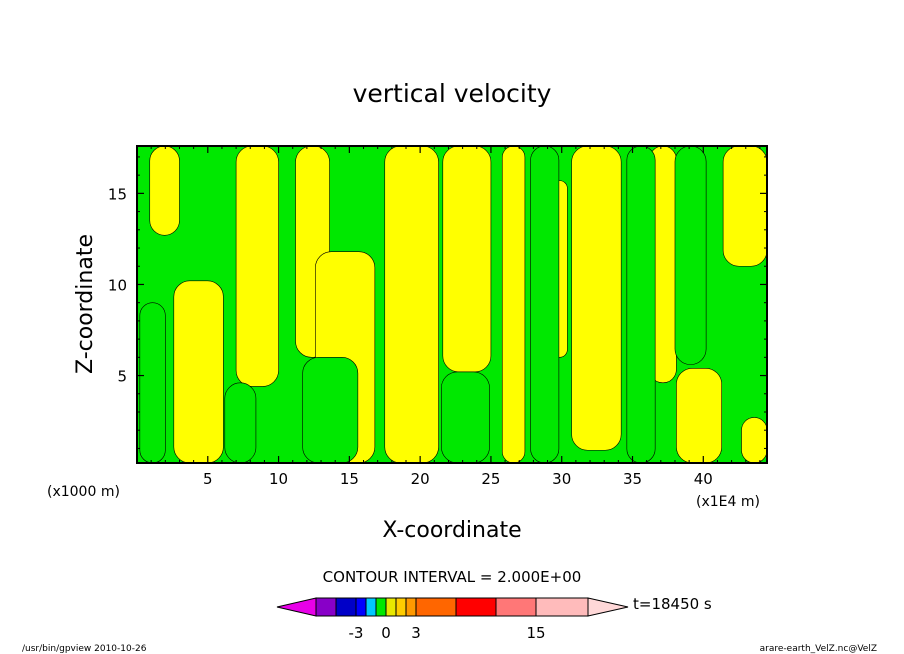 This screenshot has width=904, height=654. Describe the element at coordinates (728, 502) in the screenshot. I see `x-unit-label: (x1E4 m)` at that location.